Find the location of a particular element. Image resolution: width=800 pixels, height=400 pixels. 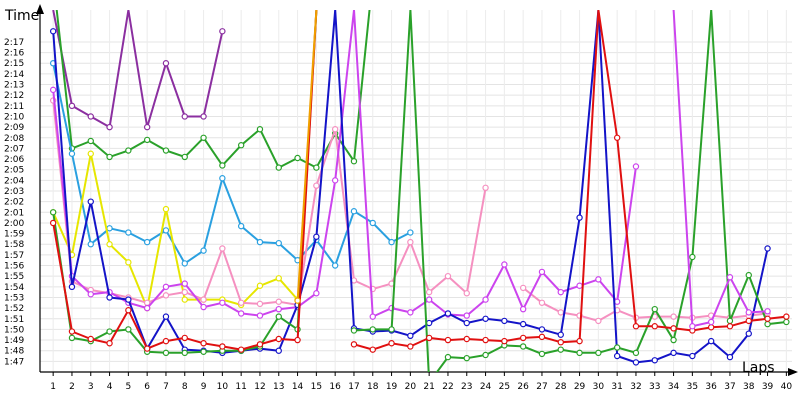

y-tick-label: 1:50 is located at coordinates (14, 330).